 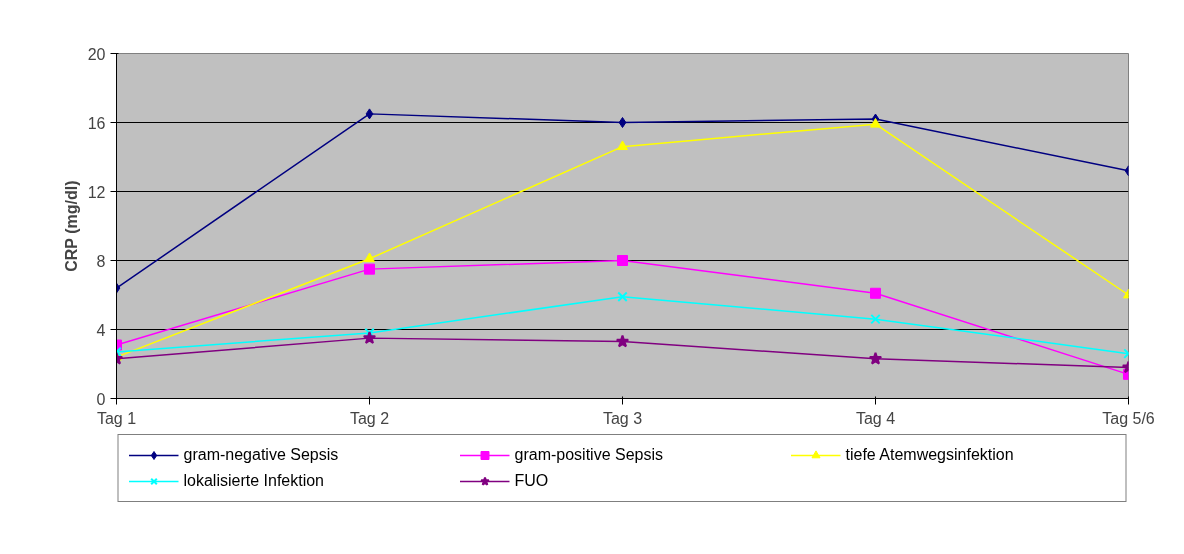 I want to click on y-tick-label: 0, so click(x=101, y=399).